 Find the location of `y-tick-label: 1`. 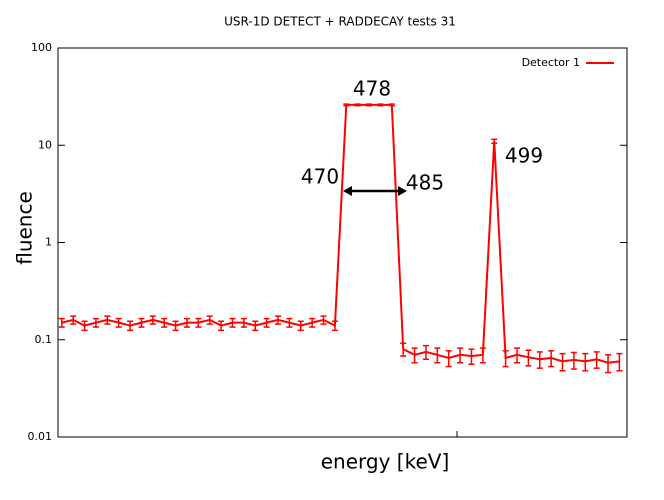

y-tick-label: 1 is located at coordinates (48, 242).